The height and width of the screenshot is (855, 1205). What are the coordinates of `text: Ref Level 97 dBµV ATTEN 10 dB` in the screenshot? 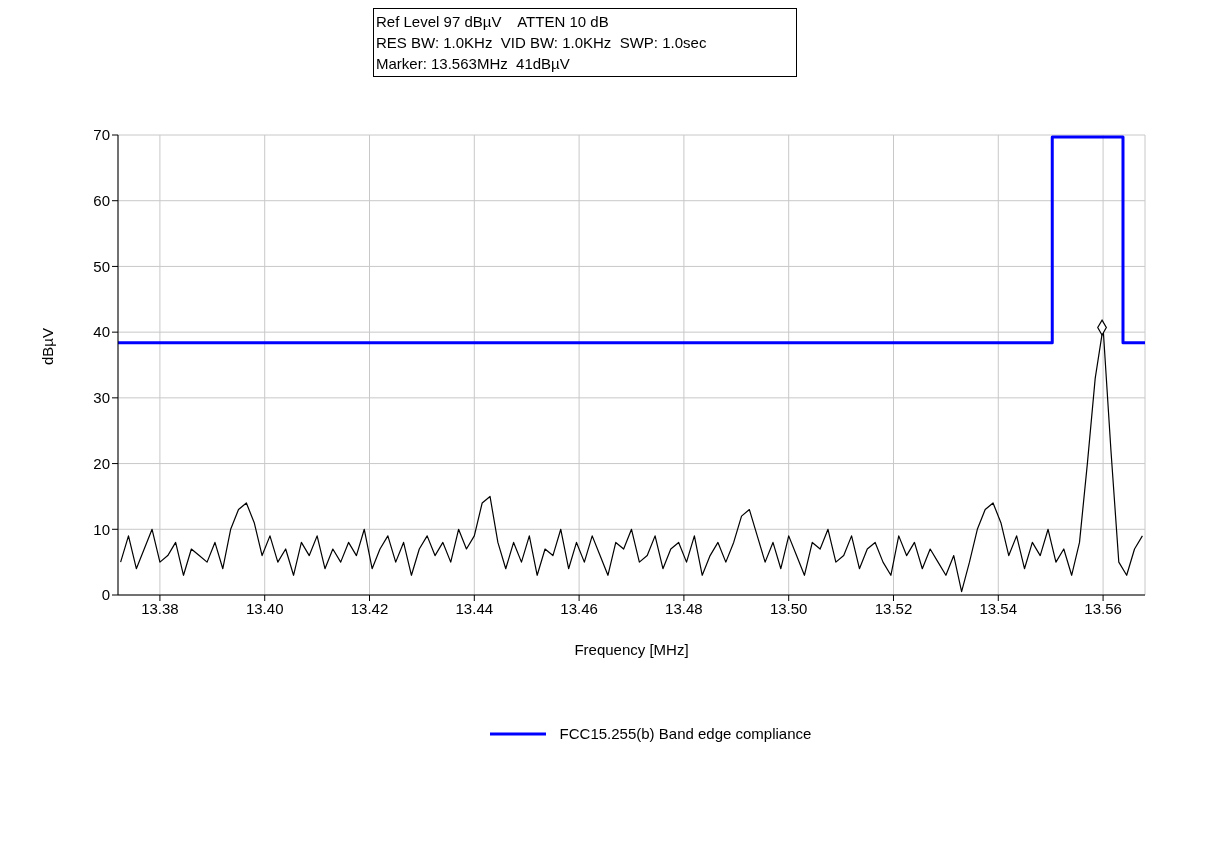 It's located at (493, 22).